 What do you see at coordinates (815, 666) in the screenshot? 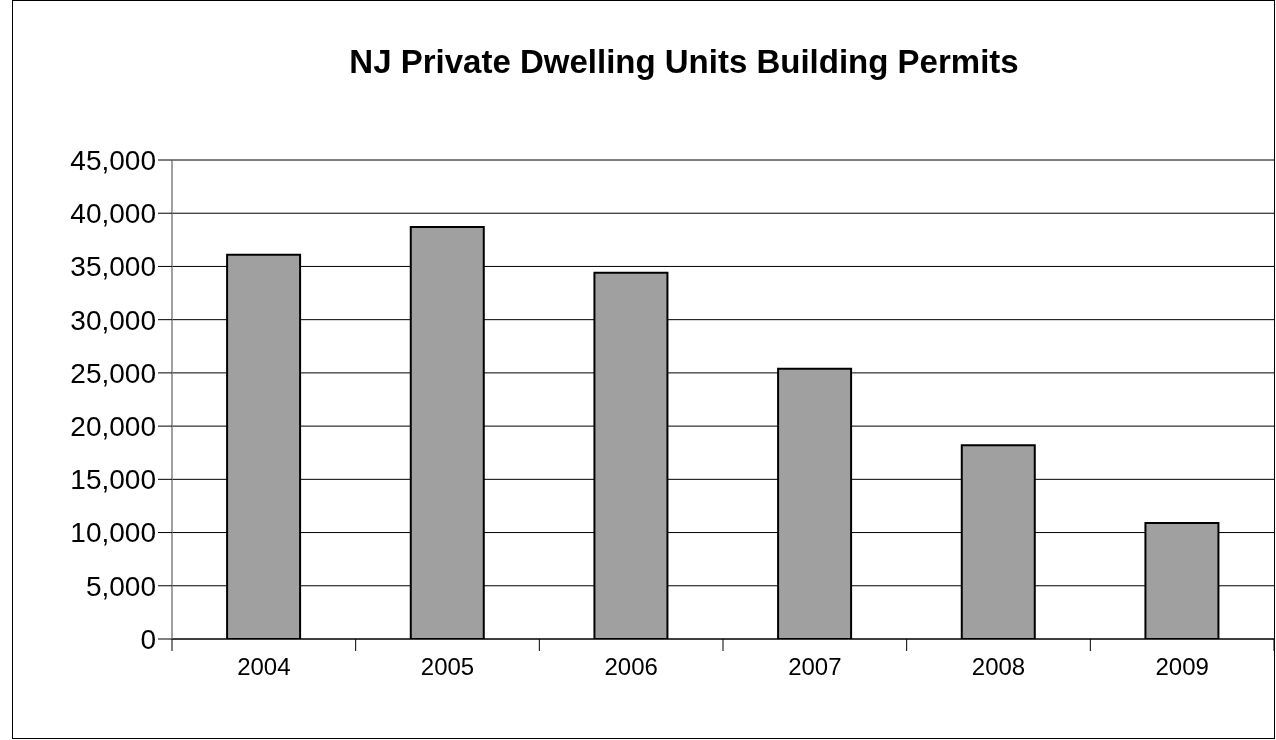
I see `x-tick-label: 2007` at bounding box center [815, 666].